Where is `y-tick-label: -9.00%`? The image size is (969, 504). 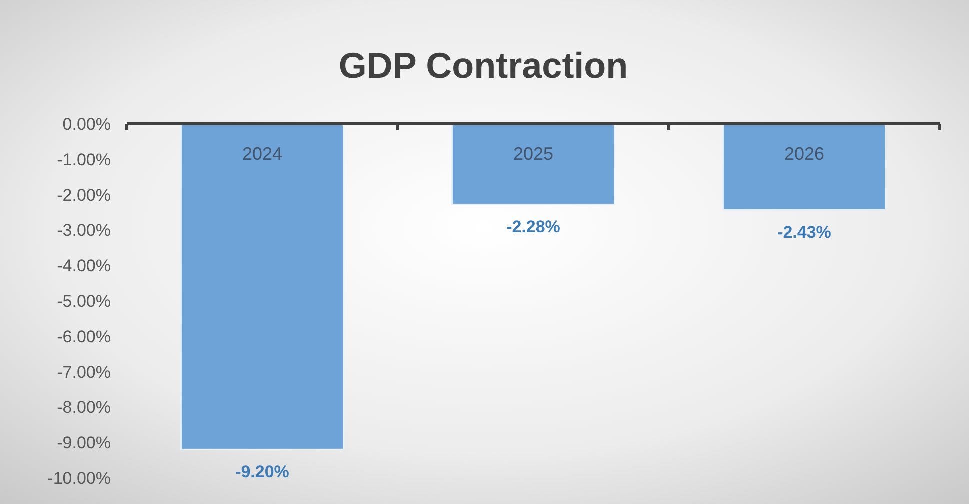 y-tick-label: -9.00% is located at coordinates (84, 443).